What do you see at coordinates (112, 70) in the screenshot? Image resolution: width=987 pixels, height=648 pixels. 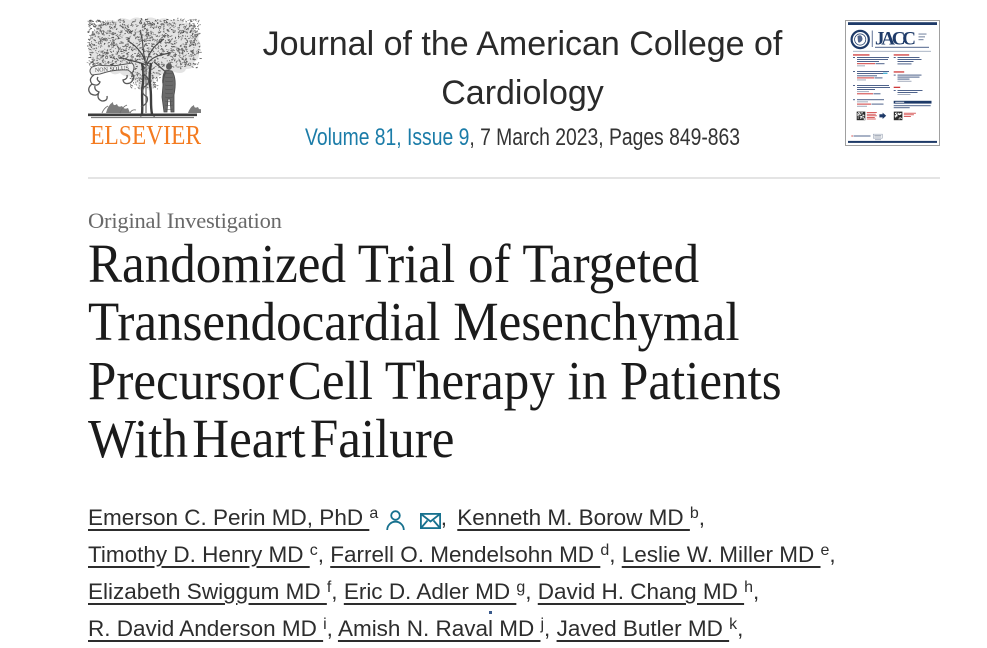 I see `svg-text: NON SOLUS` at bounding box center [112, 70].